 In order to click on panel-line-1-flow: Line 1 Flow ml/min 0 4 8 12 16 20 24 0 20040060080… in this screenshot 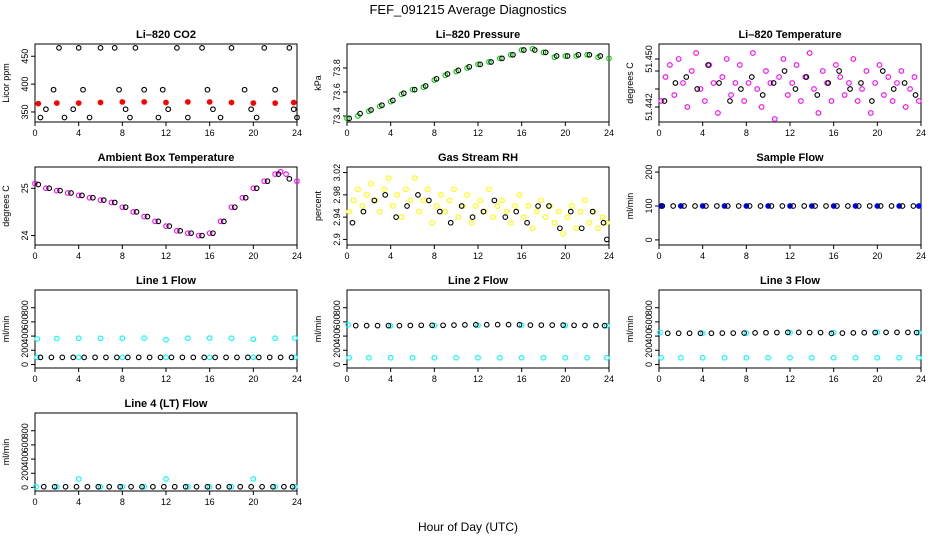, I will do `click(151, 329)`.